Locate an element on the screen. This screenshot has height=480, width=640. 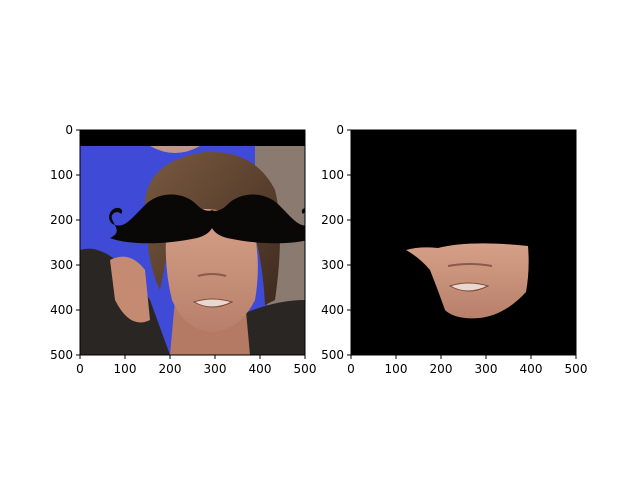
left-ytick-label-1: 100 is located at coordinates (61, 175).